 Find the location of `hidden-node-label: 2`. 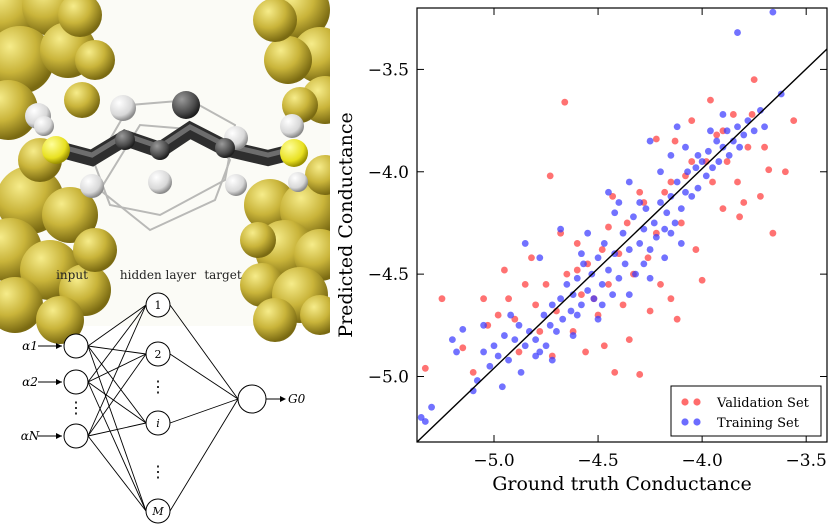

hidden-node-label: 2 is located at coordinates (158, 354).